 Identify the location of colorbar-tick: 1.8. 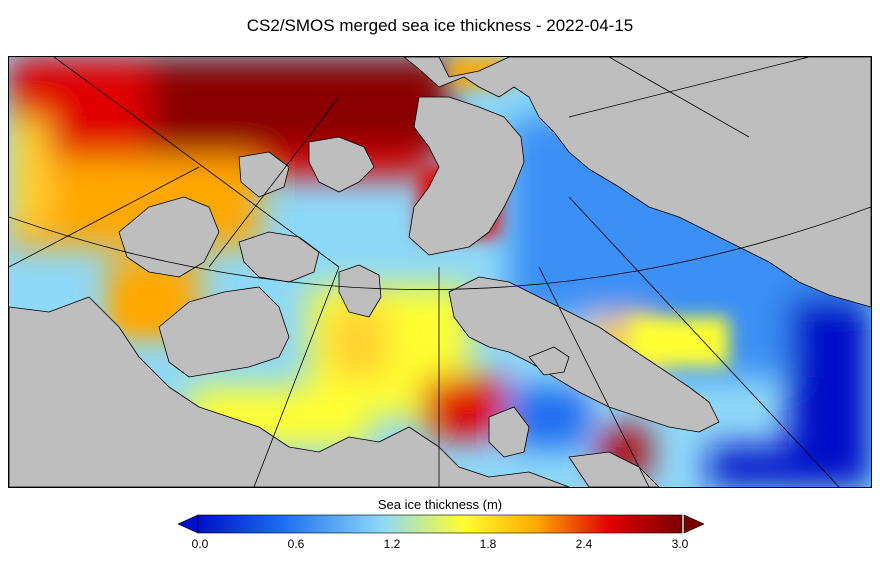
(488, 544).